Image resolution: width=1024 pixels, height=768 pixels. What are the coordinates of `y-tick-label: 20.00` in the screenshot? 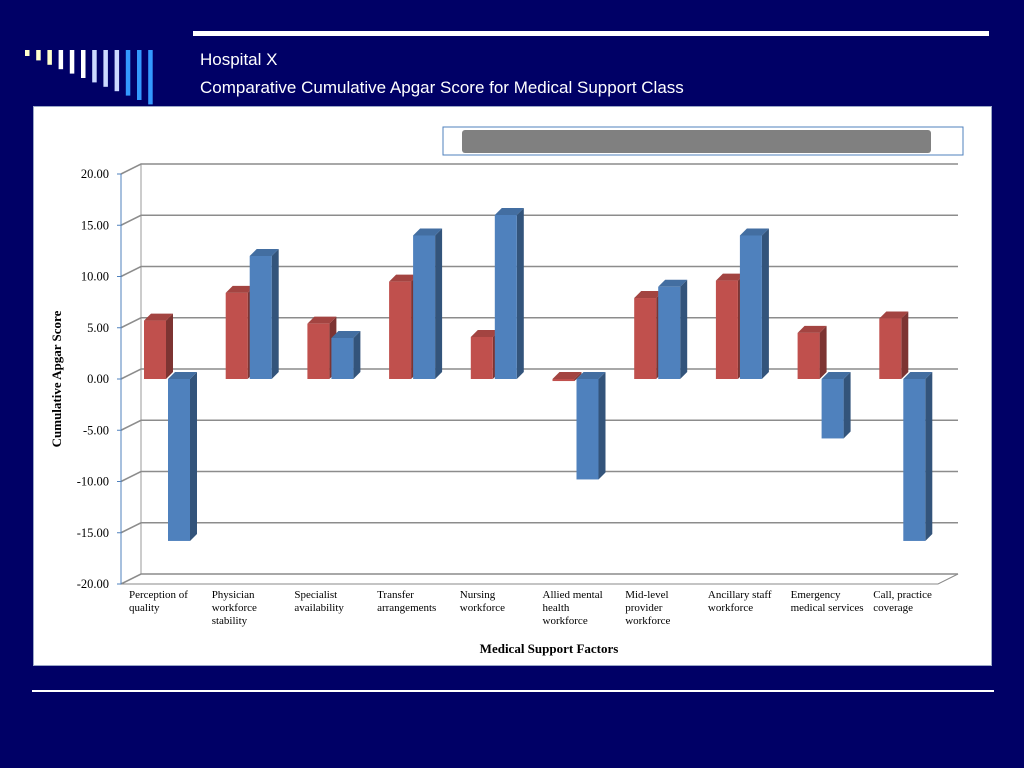 It's located at (95, 174).